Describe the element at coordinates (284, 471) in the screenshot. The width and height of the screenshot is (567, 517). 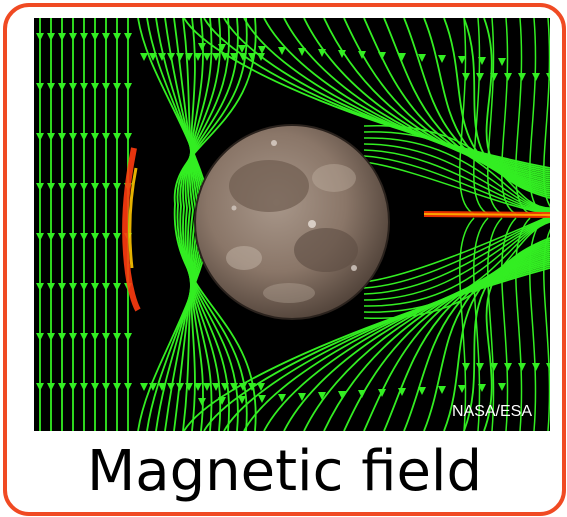
I see `slide-caption: Magnetic field` at that location.